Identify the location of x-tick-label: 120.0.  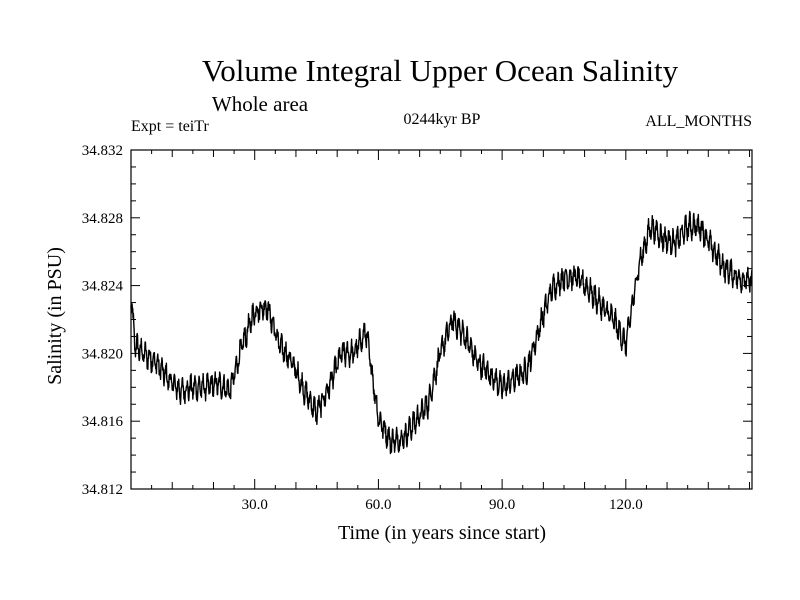
(626, 505).